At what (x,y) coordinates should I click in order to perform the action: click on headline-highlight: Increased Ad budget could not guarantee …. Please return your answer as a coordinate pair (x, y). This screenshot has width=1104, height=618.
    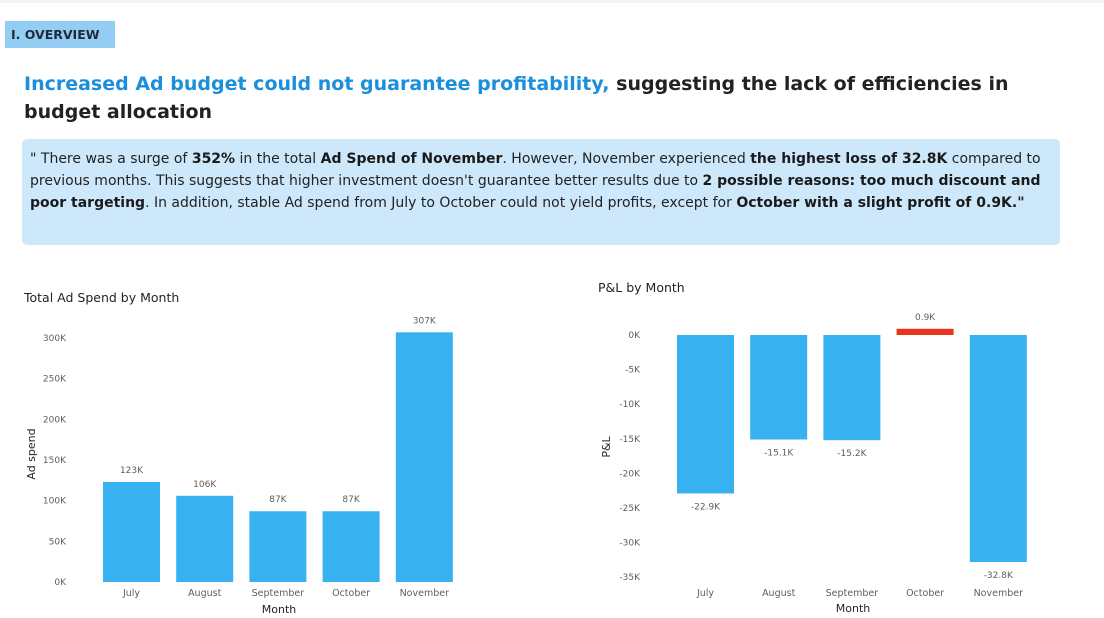
    Looking at the image, I should click on (317, 84).